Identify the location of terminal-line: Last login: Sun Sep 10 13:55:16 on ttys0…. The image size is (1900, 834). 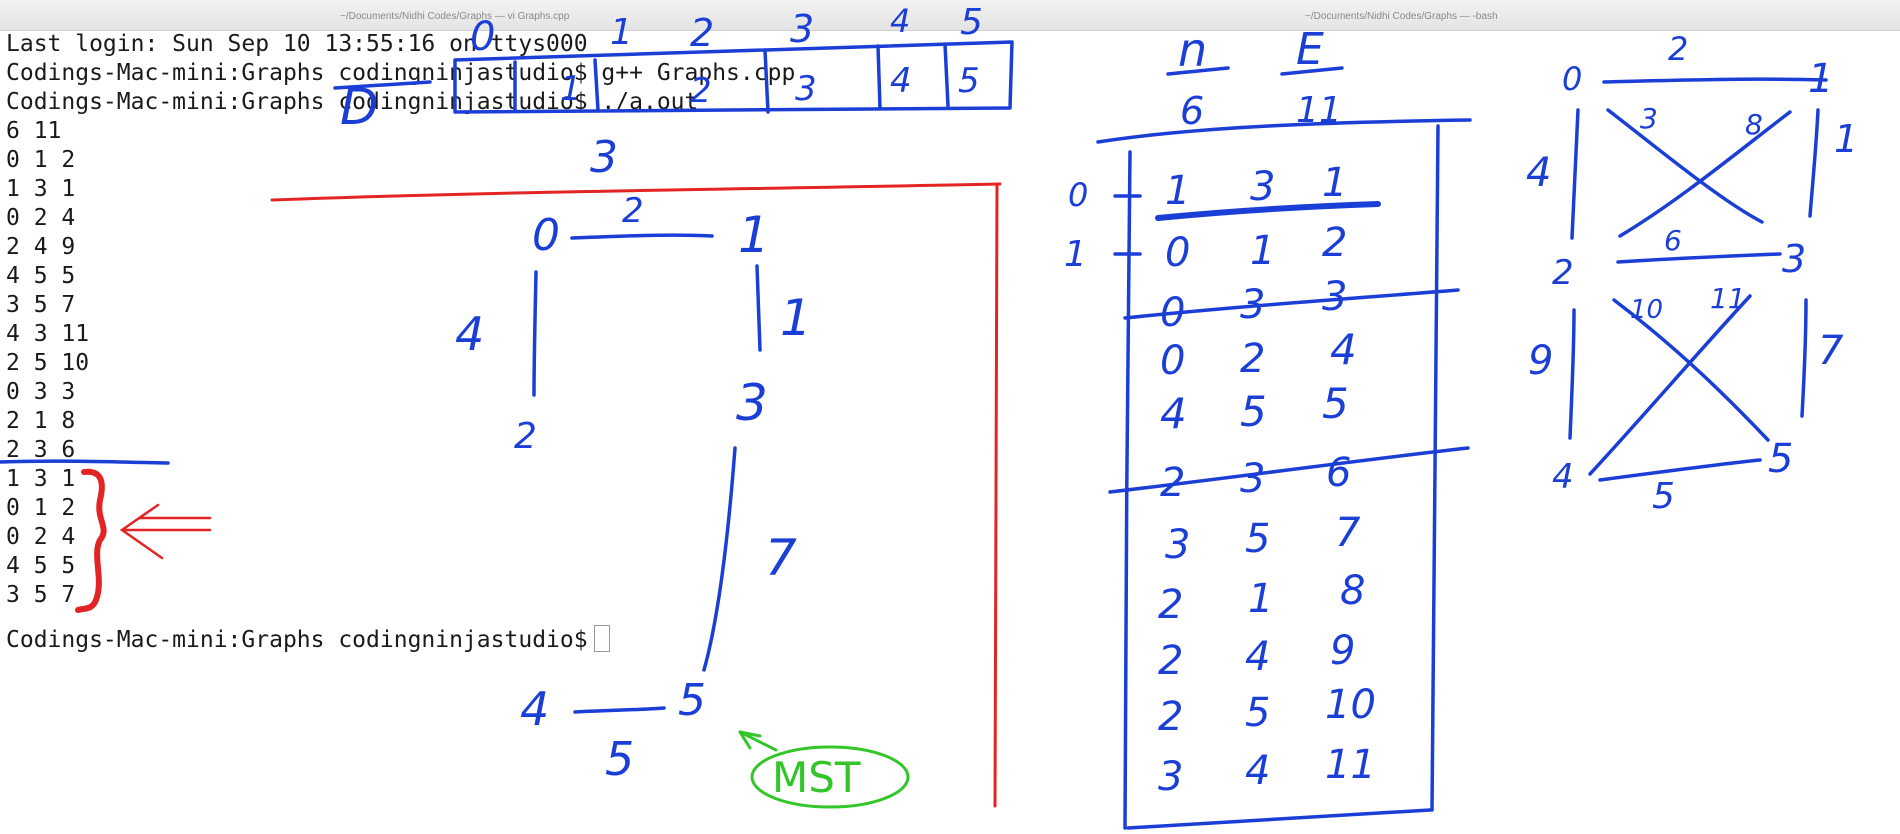
(297, 44).